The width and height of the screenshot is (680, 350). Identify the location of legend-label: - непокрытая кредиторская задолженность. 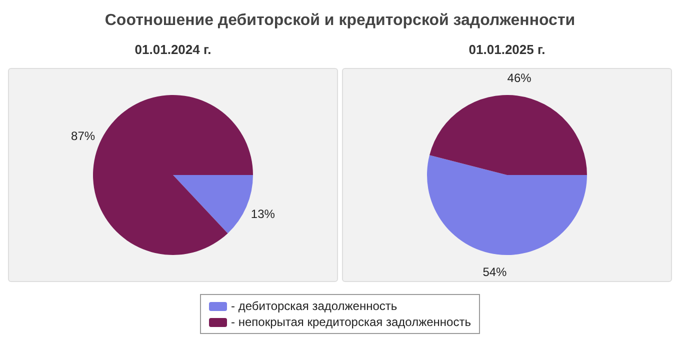
(351, 322).